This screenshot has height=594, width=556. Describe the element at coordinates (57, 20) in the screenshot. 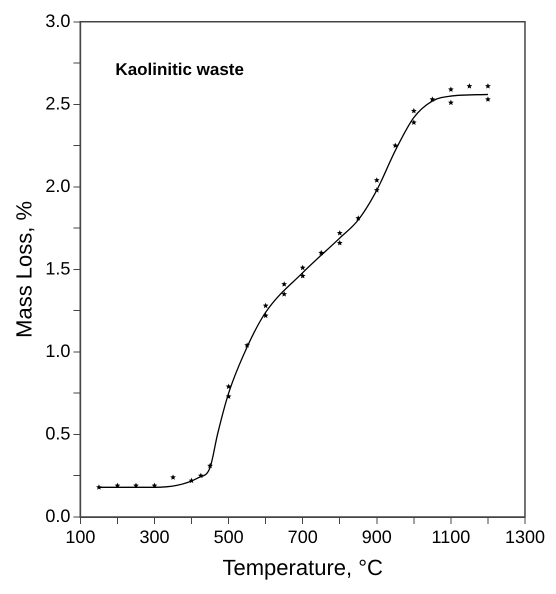

I see `y-tick-label: 3.0` at that location.